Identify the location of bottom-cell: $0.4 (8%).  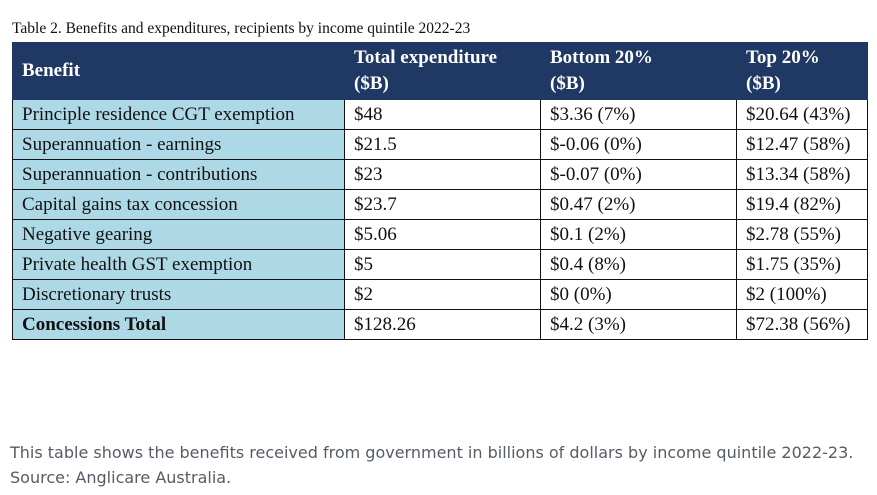
(638, 264).